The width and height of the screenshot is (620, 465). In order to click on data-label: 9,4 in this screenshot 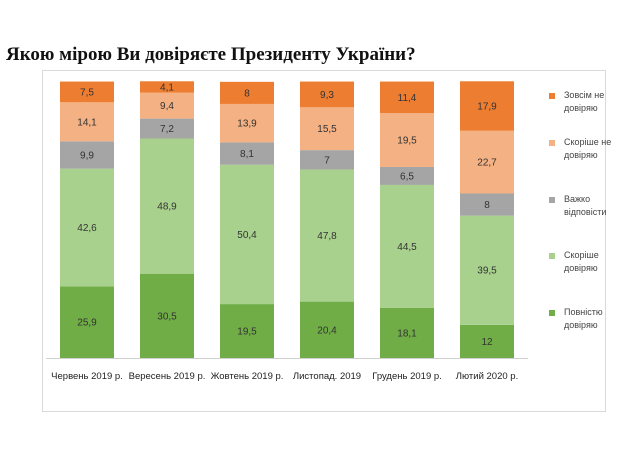, I will do `click(167, 106)`.